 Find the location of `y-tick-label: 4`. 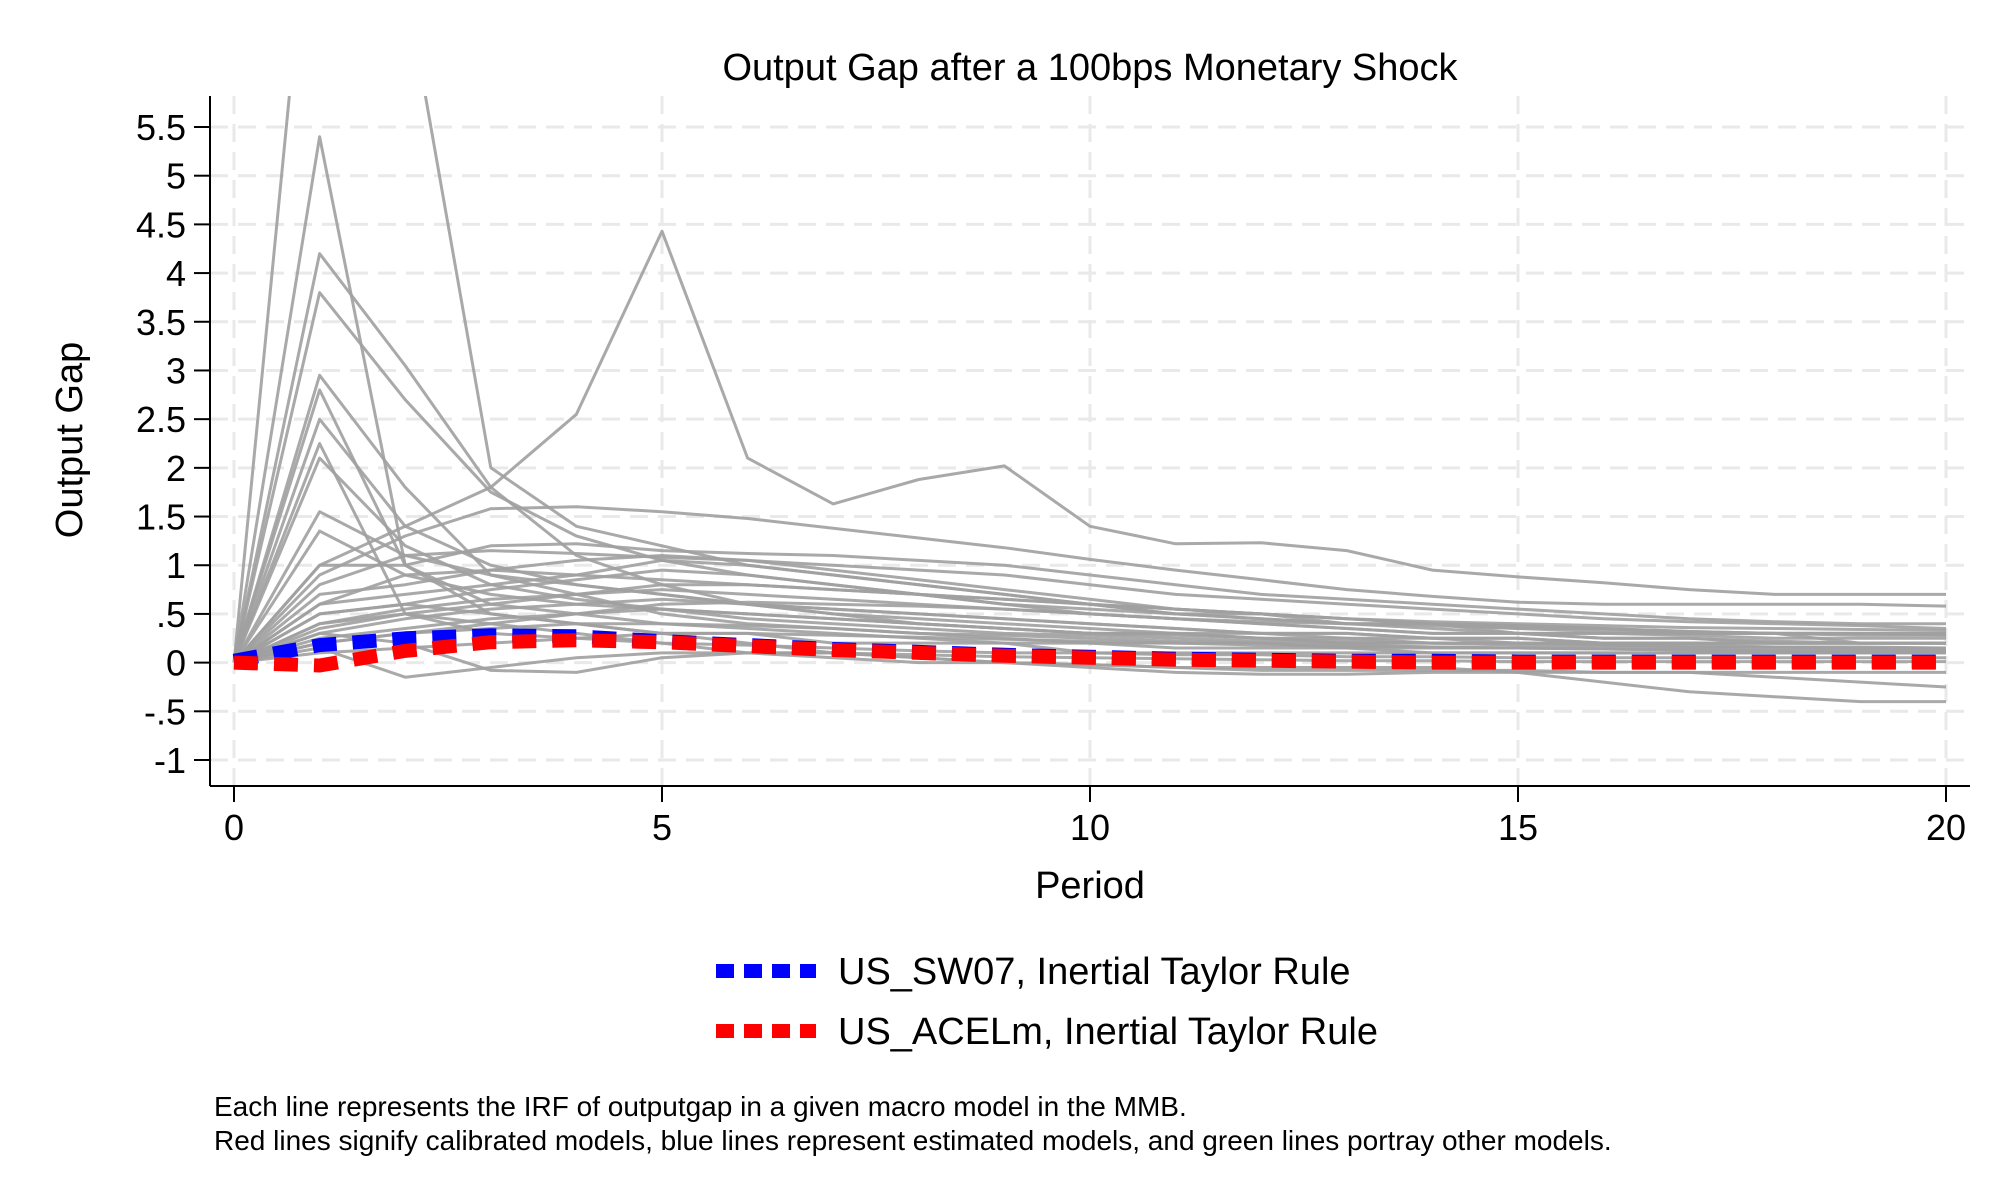

y-tick-label: 4 is located at coordinates (176, 273).